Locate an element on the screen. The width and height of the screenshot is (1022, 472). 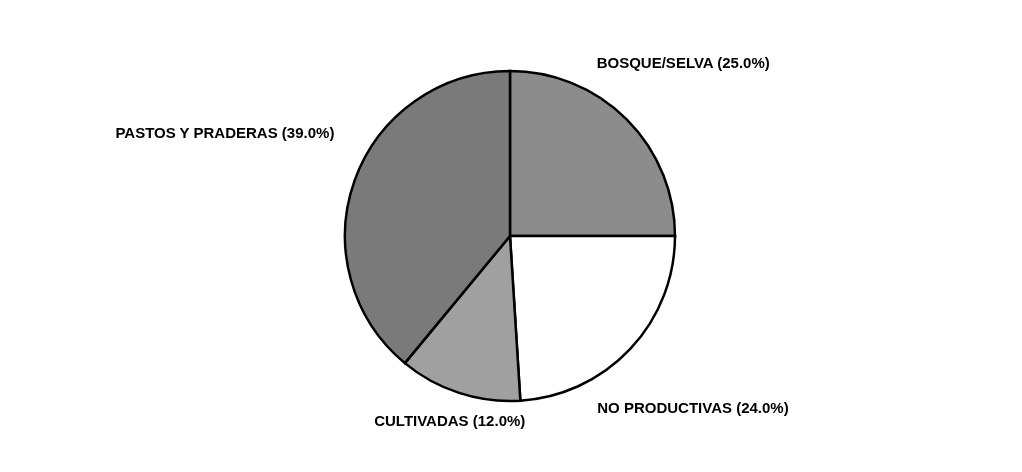
slice-label: PASTOS Y PRADERAS (39.0%) is located at coordinates (225, 133).